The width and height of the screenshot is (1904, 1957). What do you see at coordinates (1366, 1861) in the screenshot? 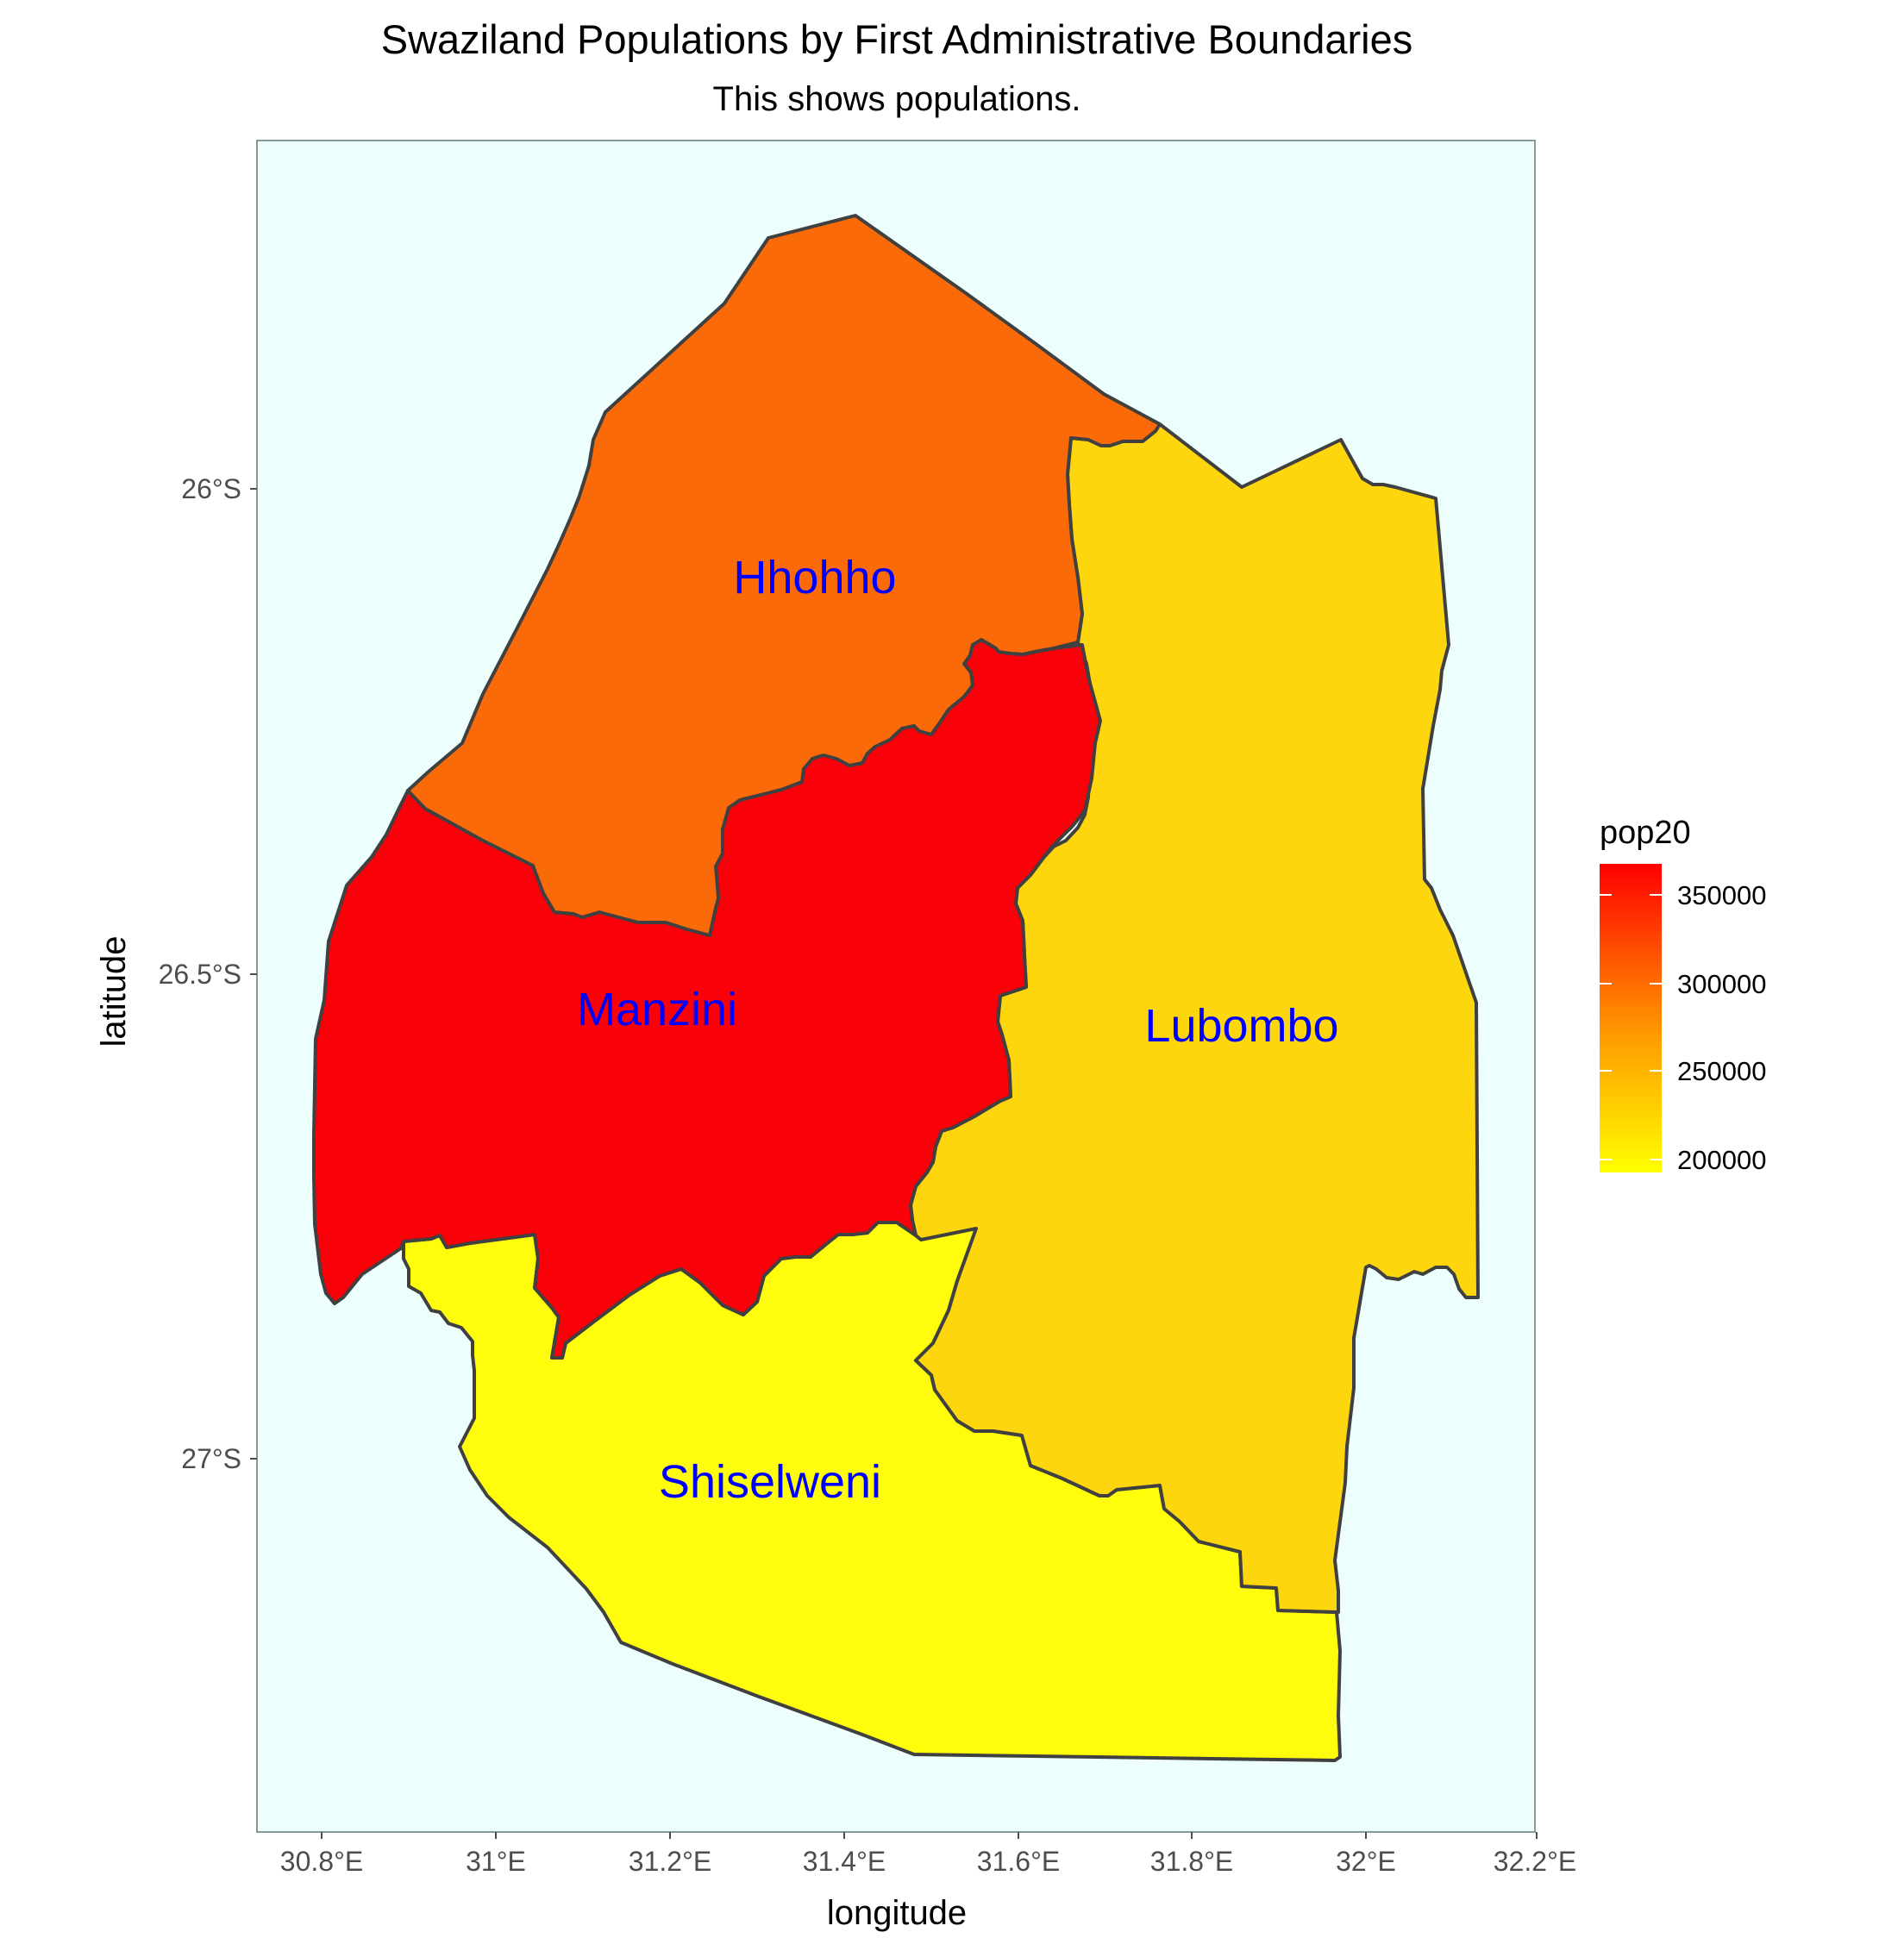
I see `x-tick-label: 32°E` at bounding box center [1366, 1861].